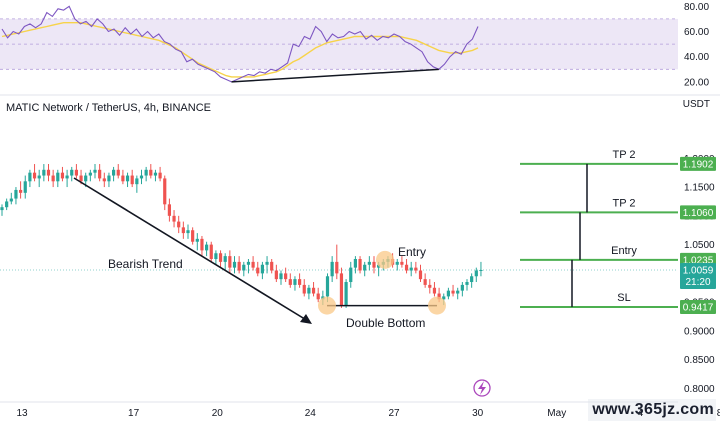 The image size is (720, 425). I want to click on time-axis-label: 27, so click(394, 413).